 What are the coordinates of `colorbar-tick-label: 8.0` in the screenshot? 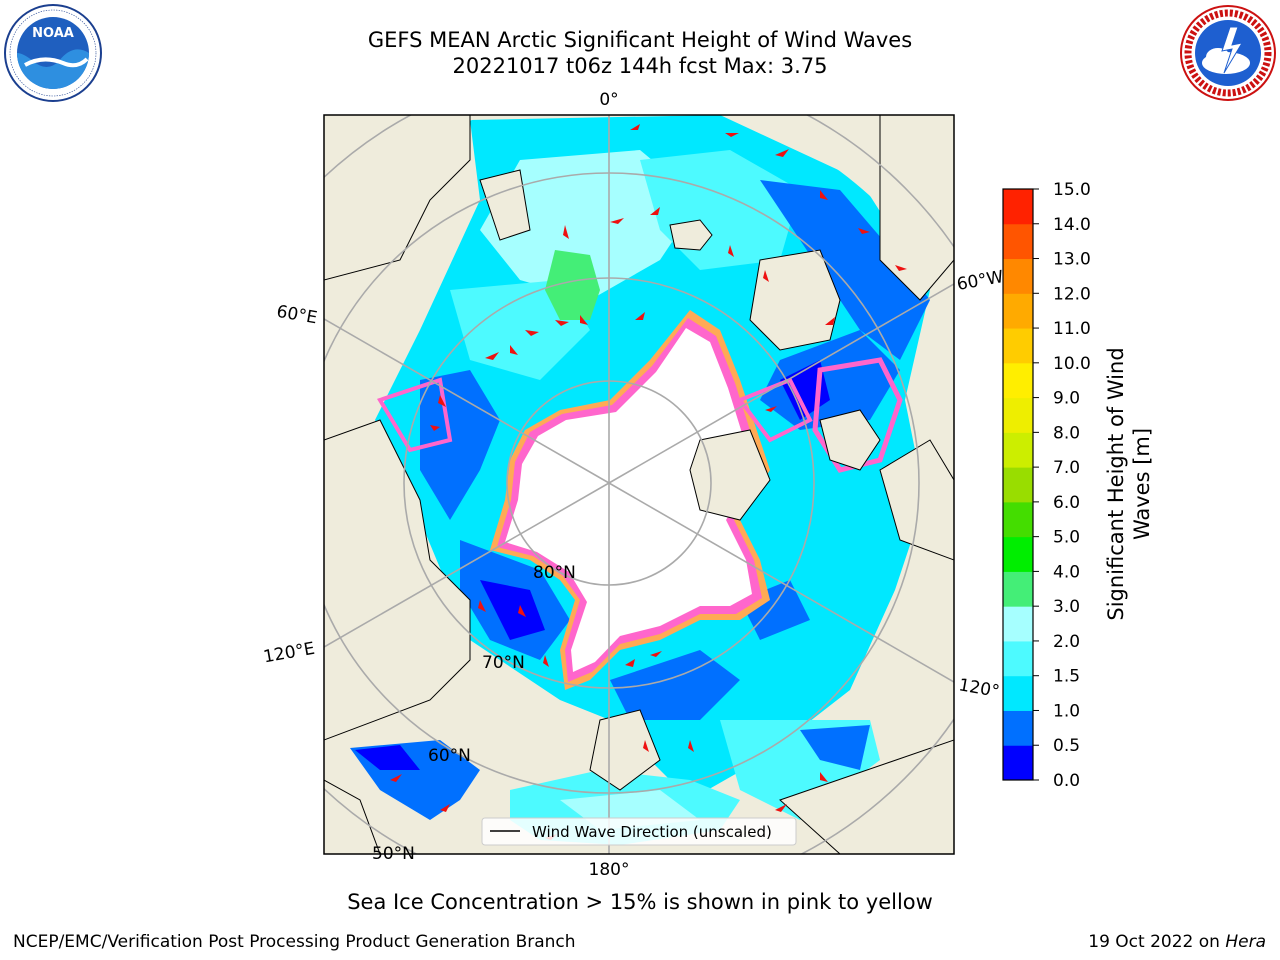 It's located at (1066, 433).